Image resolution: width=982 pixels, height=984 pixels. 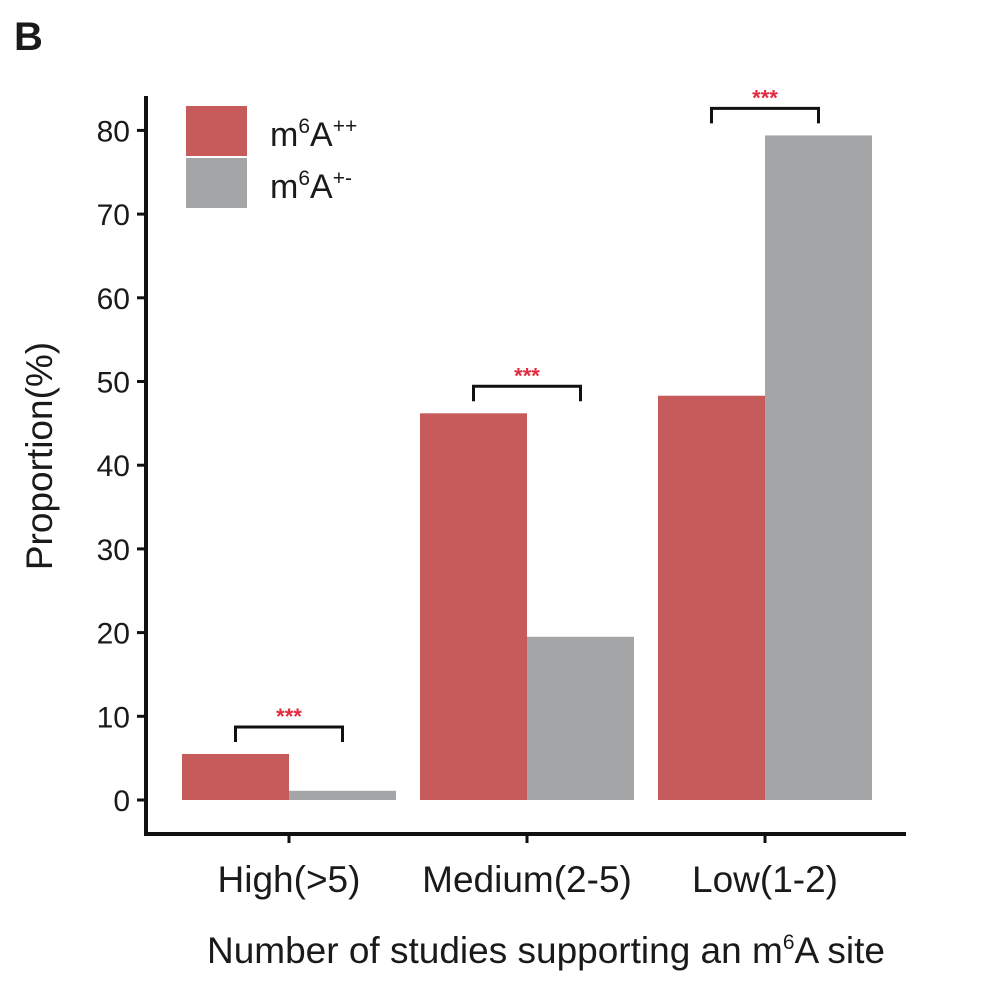 What do you see at coordinates (113, 131) in the screenshot?
I see `y-tick-label-80: 80` at bounding box center [113, 131].